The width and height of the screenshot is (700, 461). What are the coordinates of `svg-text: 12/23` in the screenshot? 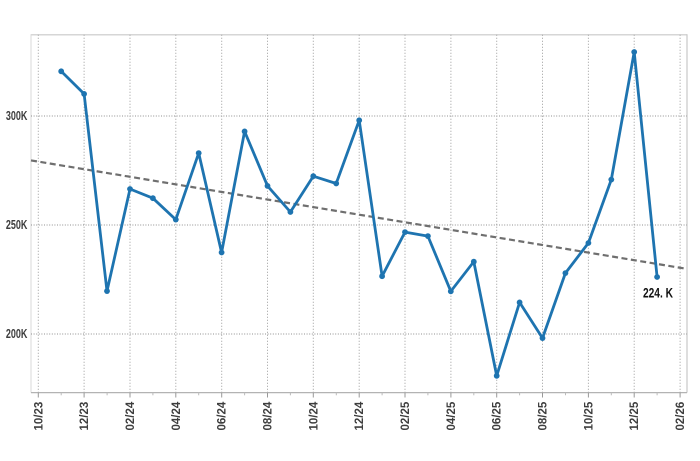 It's located at (85, 416).